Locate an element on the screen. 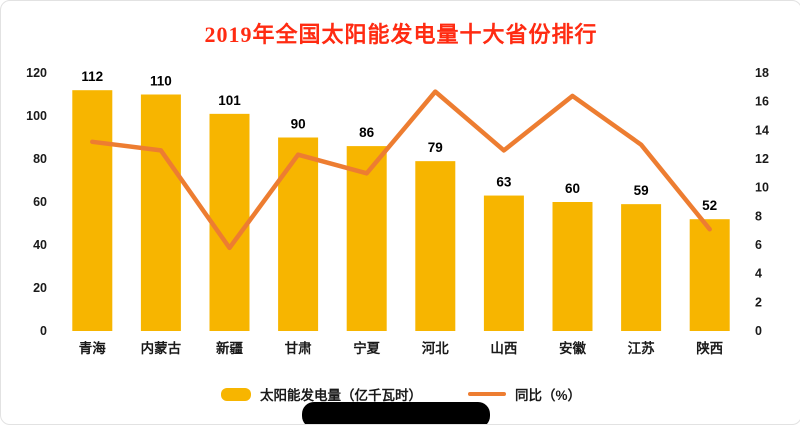  svg-text: 16 is located at coordinates (762, 102).